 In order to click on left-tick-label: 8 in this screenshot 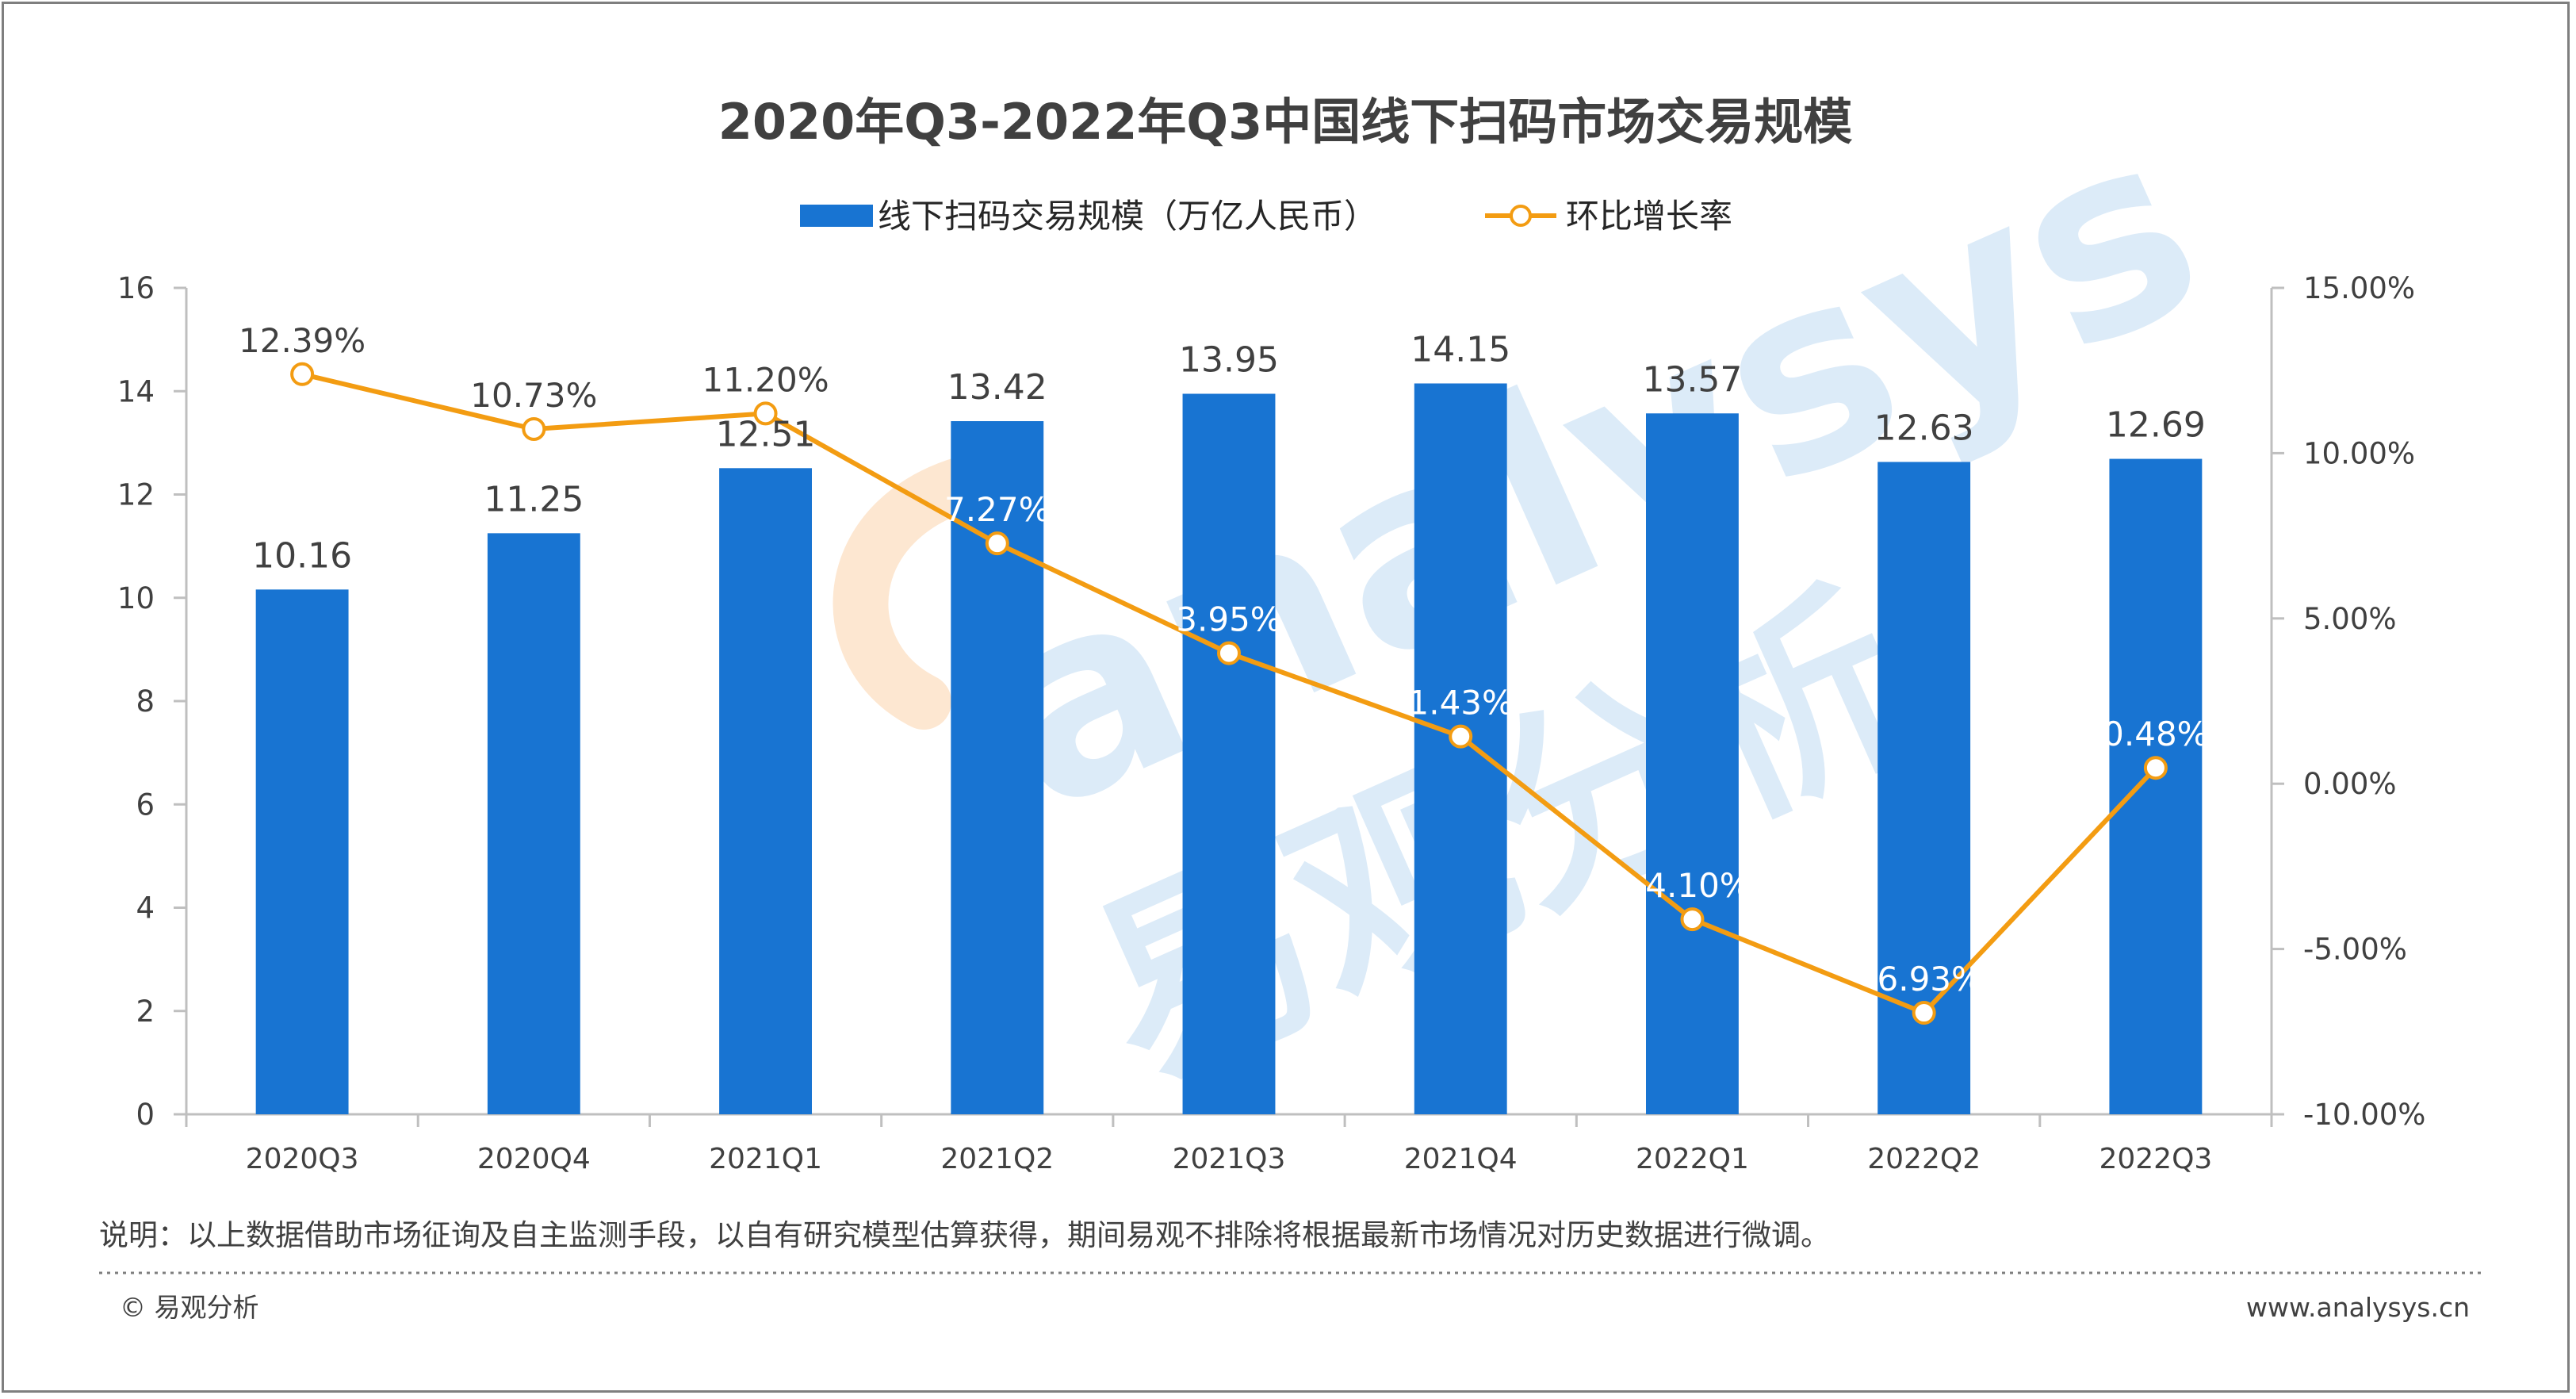, I will do `click(145, 701)`.